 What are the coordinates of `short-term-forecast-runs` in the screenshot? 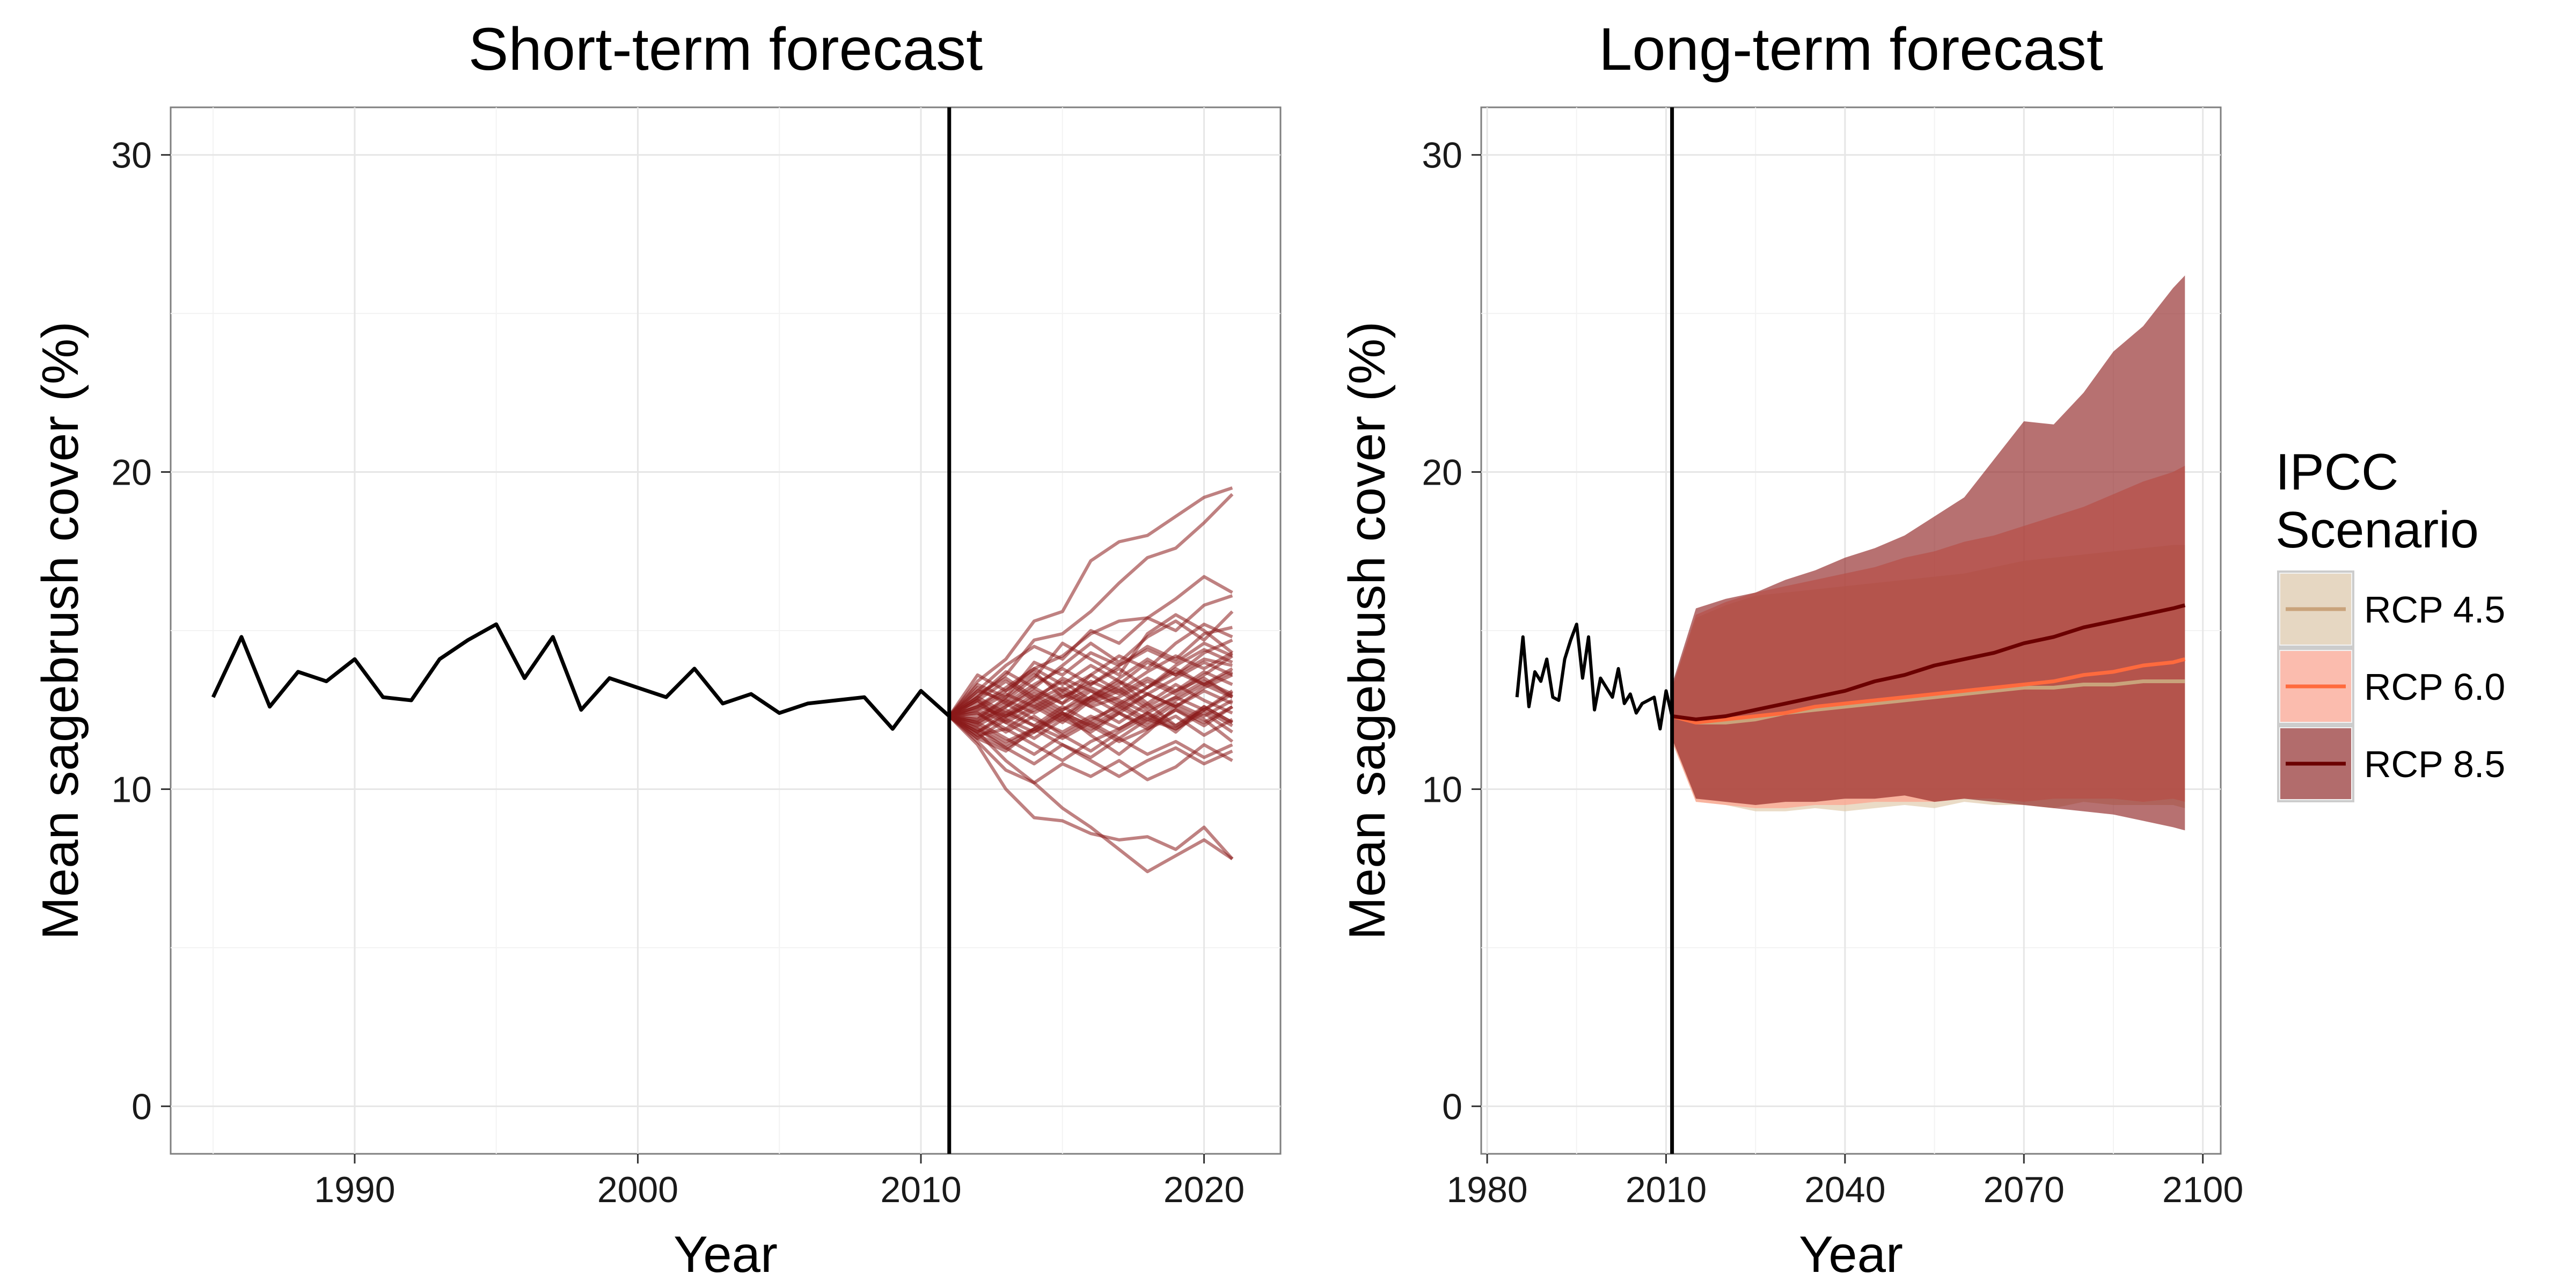 It's located at (1091, 680).